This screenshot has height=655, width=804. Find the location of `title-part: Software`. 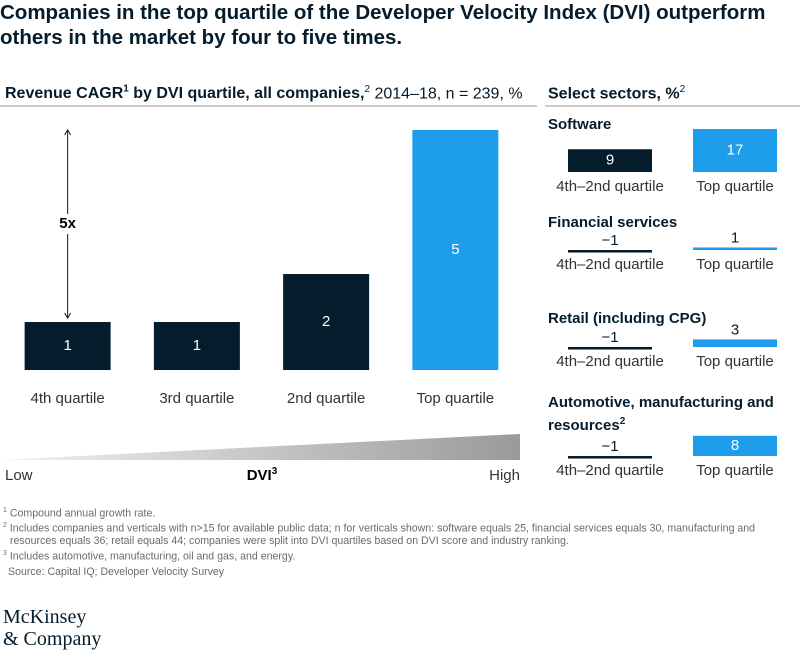

title-part: Software is located at coordinates (580, 124).